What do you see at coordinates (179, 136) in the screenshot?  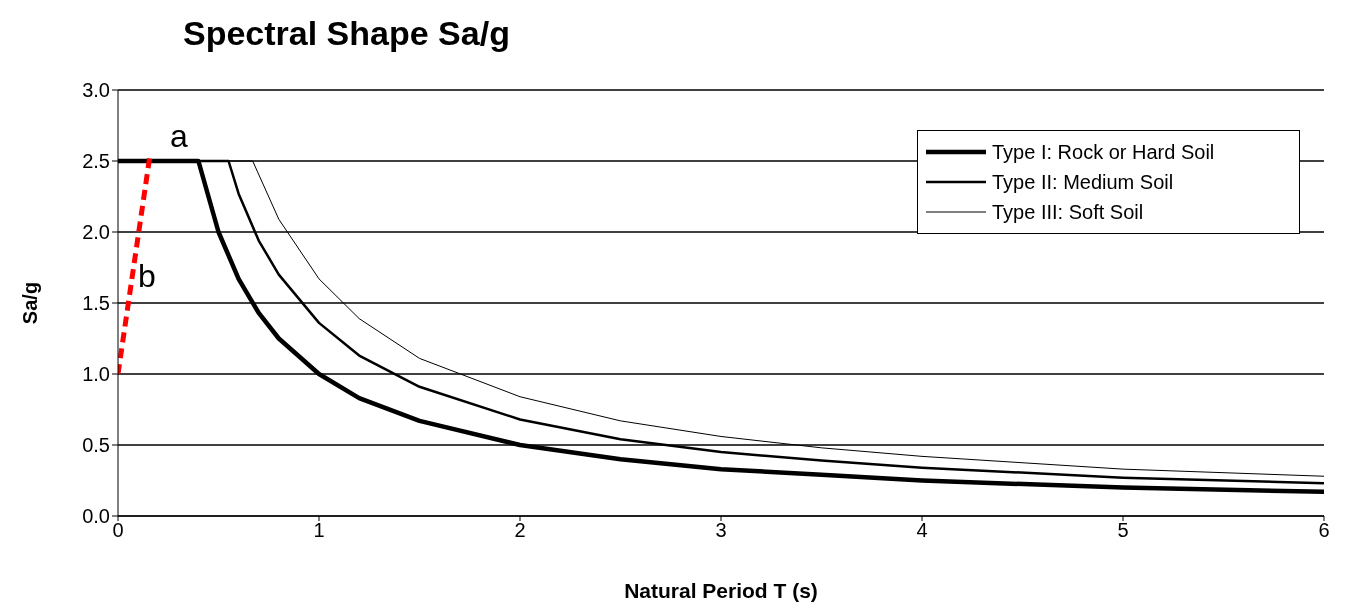 I see `annotation: a` at bounding box center [179, 136].